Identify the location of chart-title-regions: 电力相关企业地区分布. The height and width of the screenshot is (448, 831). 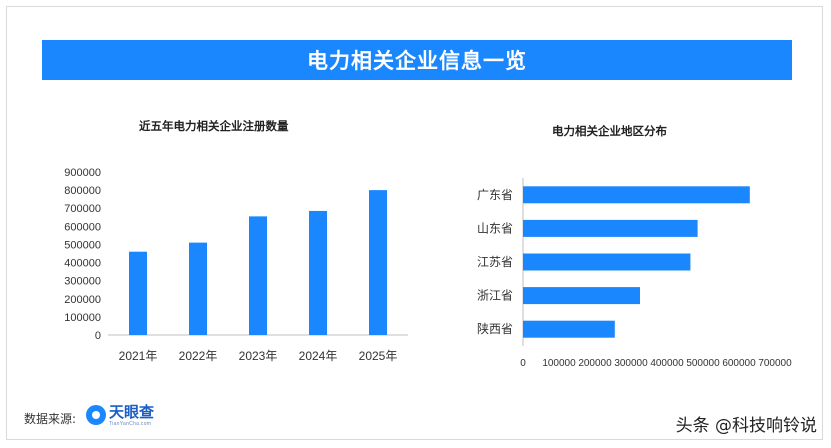
(609, 131).